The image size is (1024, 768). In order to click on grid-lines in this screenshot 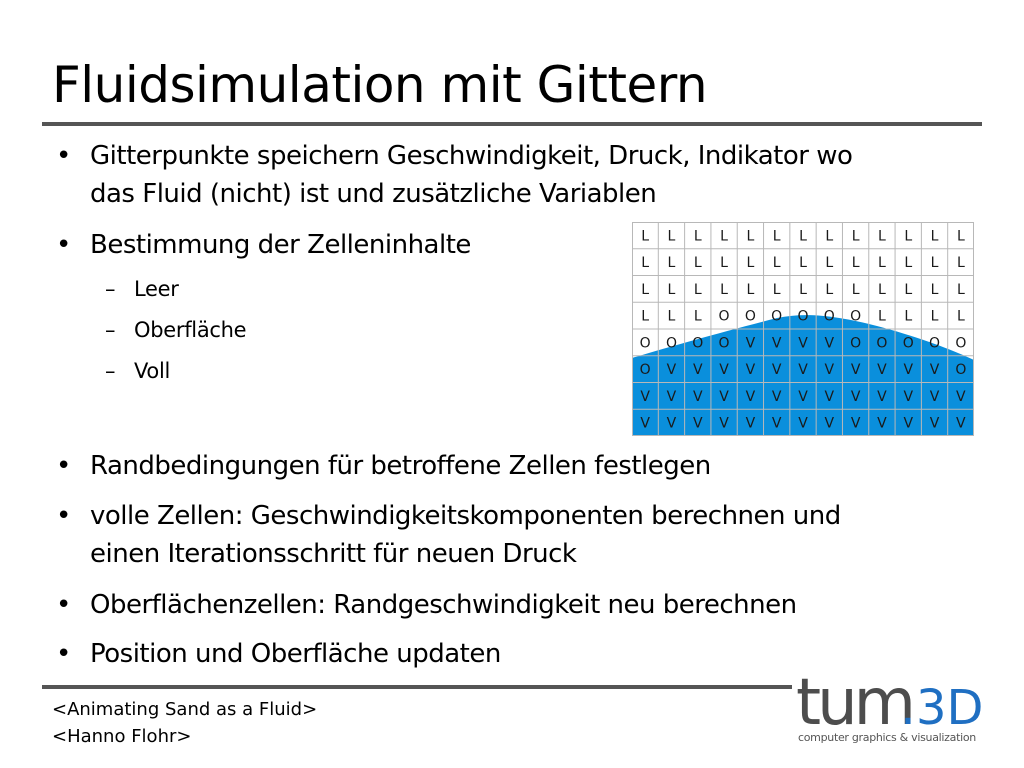, I will do `click(803, 329)`.